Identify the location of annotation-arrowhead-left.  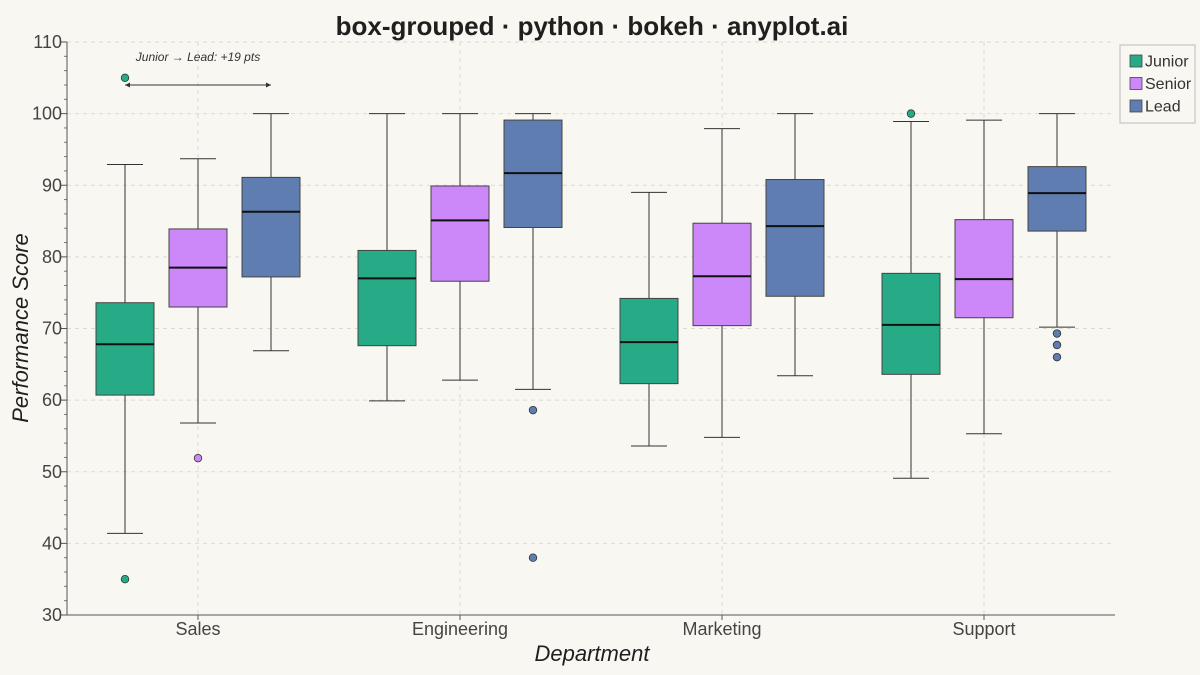
(127, 85).